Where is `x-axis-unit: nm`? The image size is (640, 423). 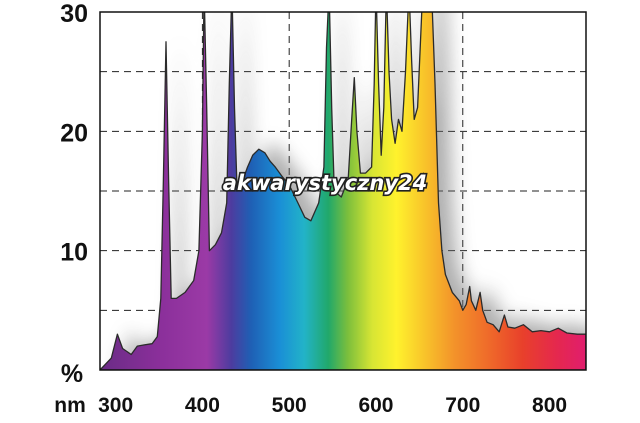 x-axis-unit: nm is located at coordinates (70, 405).